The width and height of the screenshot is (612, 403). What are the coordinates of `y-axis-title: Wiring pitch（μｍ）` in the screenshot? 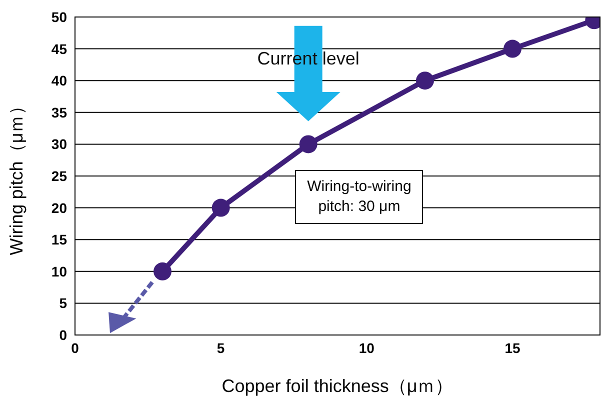 It's located at (16, 176).